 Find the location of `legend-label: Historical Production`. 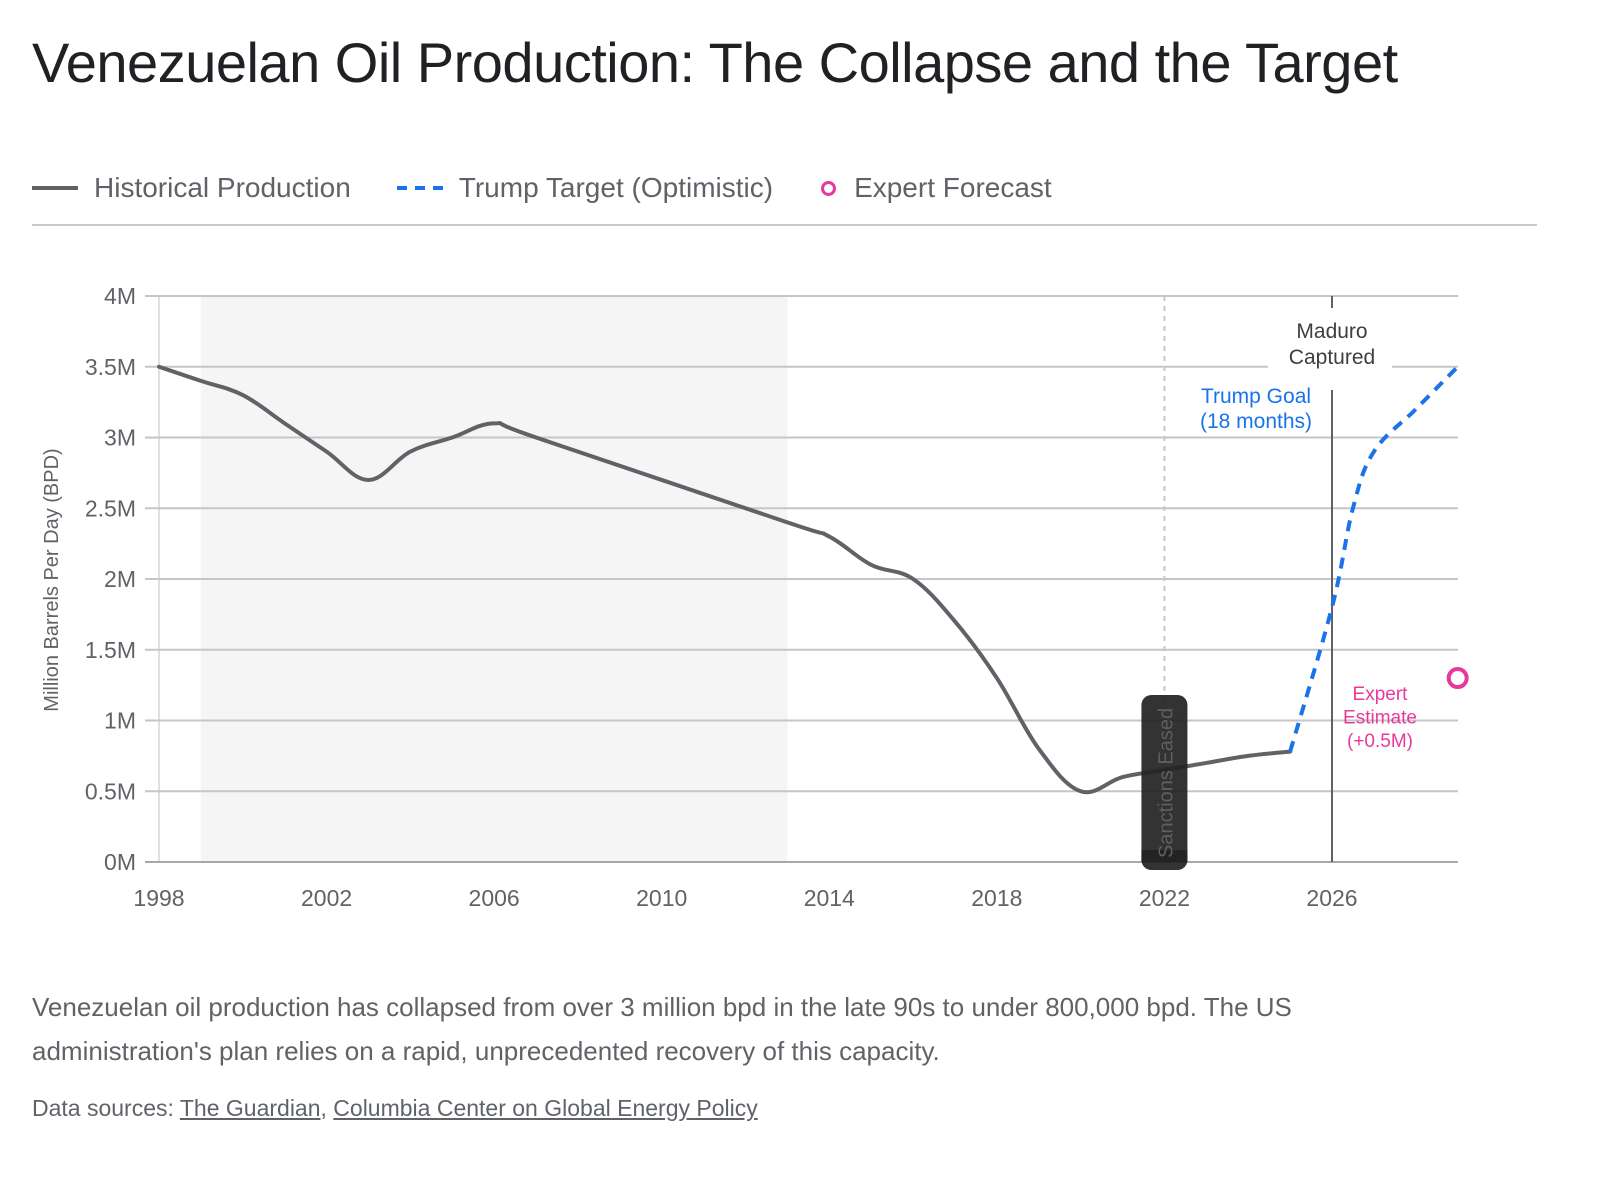

legend-label: Historical Production is located at coordinates (222, 187).